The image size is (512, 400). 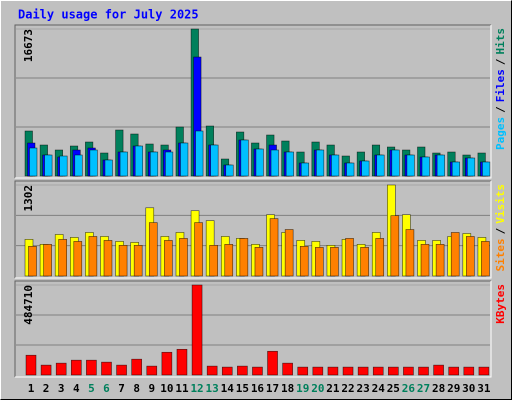 What do you see at coordinates (106, 388) in the screenshot?
I see `x-tick-label: 6` at bounding box center [106, 388].